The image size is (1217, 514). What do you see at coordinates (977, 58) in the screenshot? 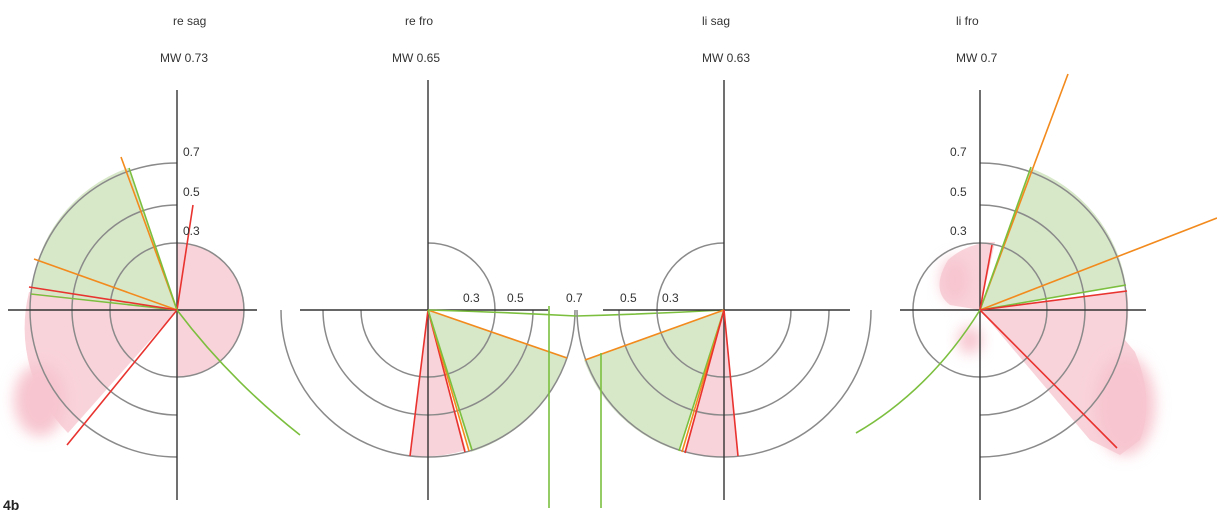
I see `panel-mean: MW 0.7` at bounding box center [977, 58].